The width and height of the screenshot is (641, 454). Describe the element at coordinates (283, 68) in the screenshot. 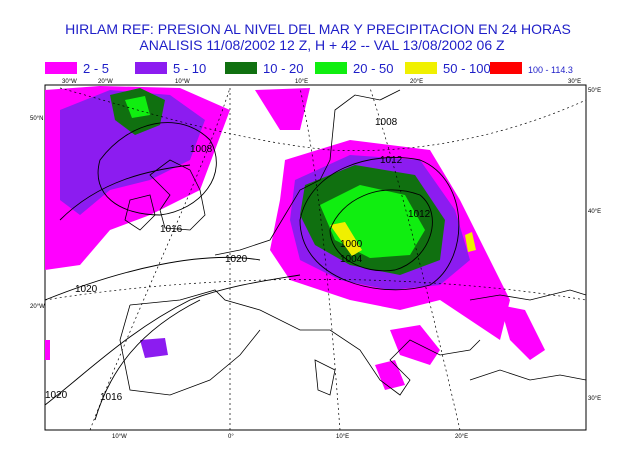

I see `legend-label: 10 - 20` at that location.